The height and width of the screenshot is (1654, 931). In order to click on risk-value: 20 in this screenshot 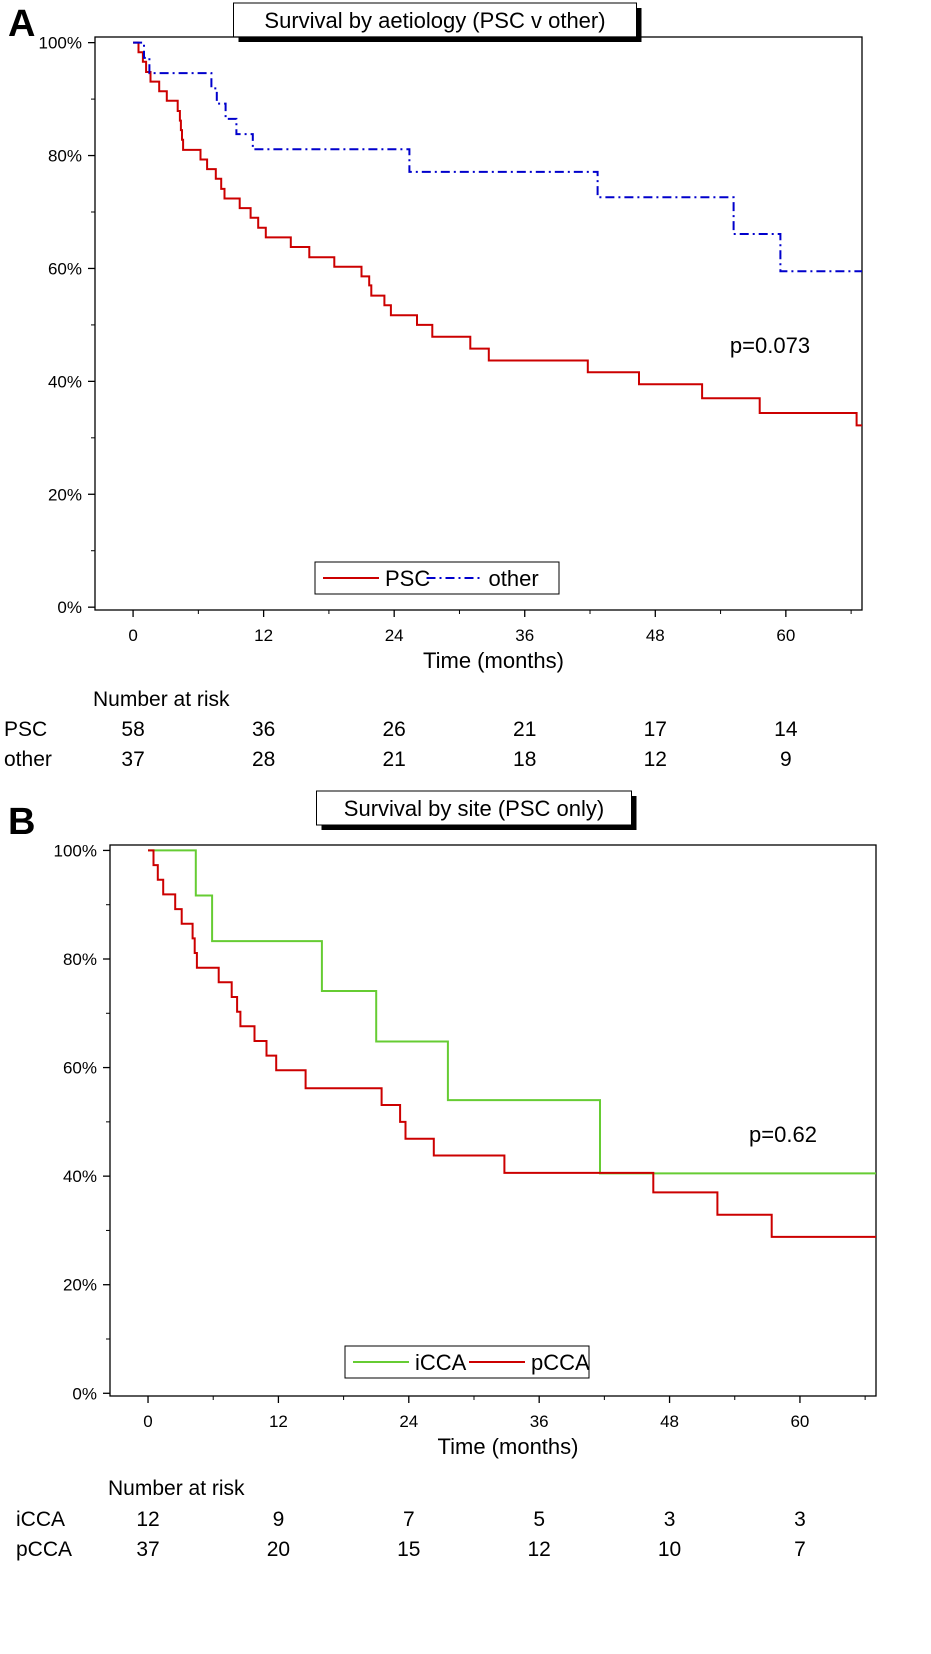, I will do `click(278, 1549)`.